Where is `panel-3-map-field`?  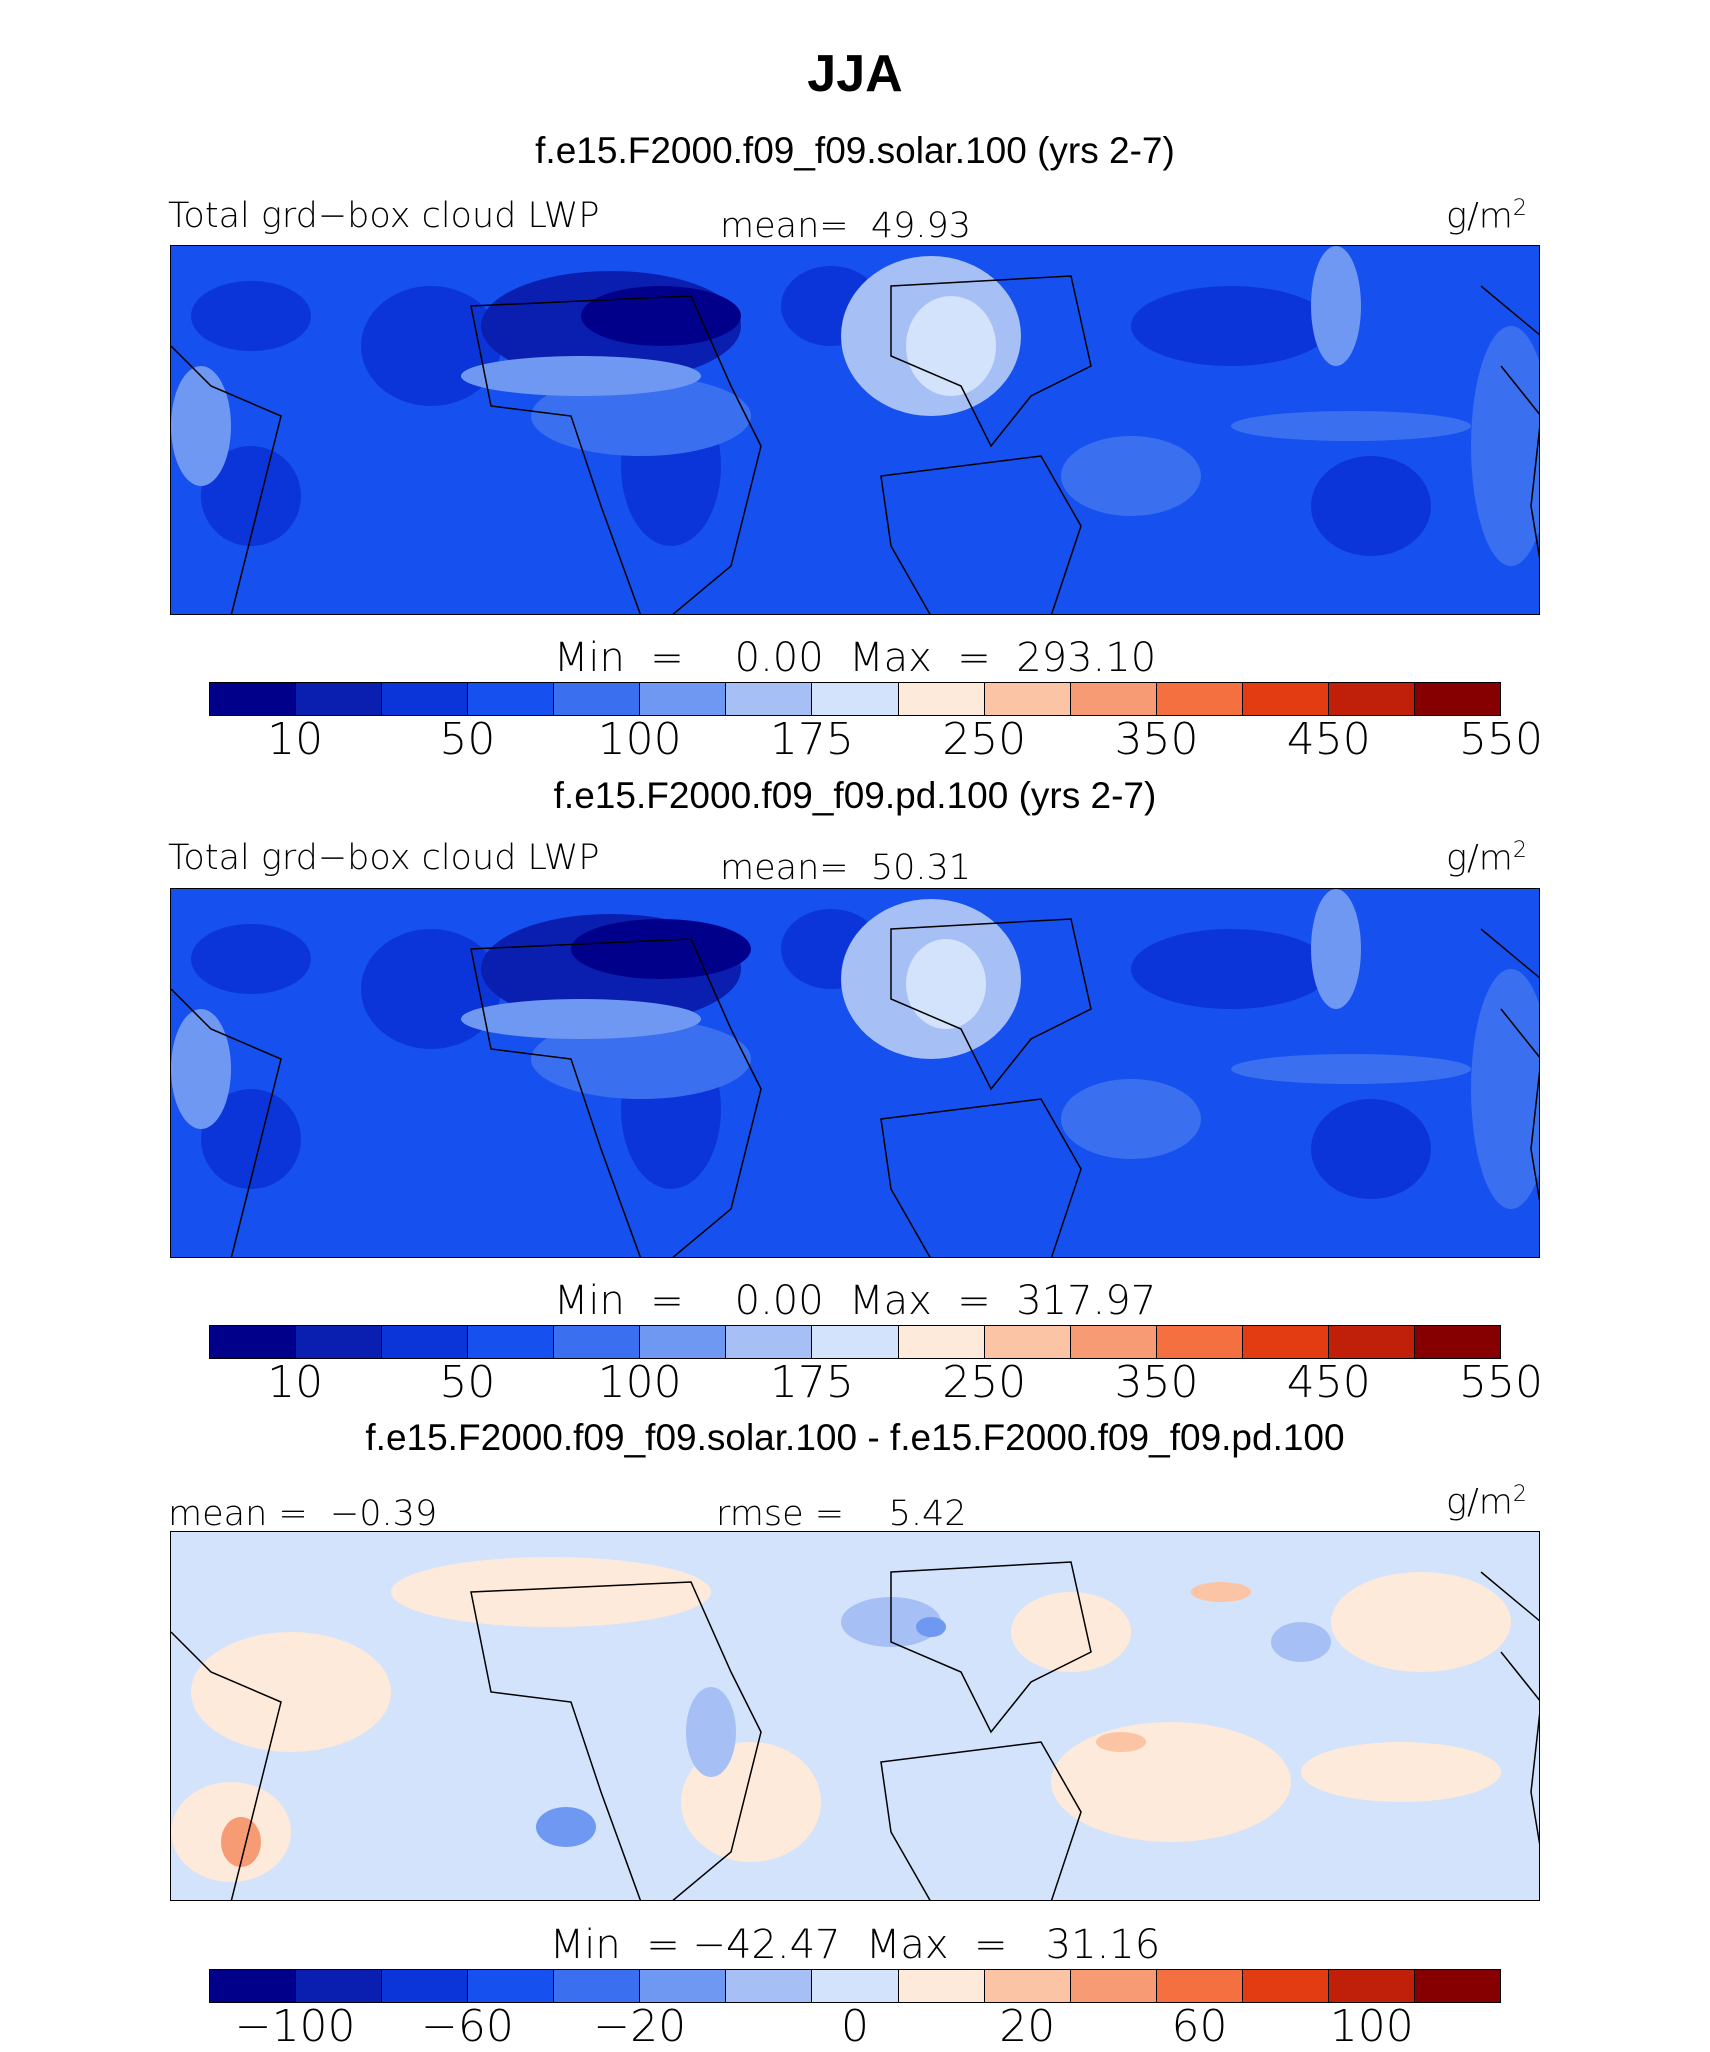
panel-3-map-field is located at coordinates (855, 1716).